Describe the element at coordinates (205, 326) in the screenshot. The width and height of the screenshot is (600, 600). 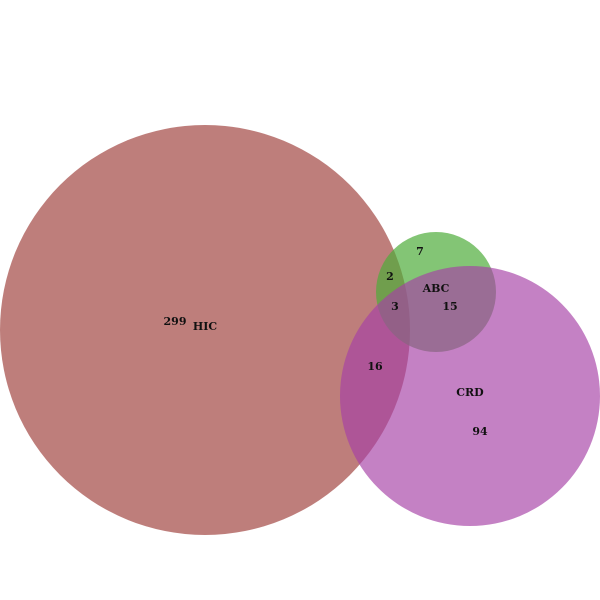
I see `set-label-hic: HIC` at that location.